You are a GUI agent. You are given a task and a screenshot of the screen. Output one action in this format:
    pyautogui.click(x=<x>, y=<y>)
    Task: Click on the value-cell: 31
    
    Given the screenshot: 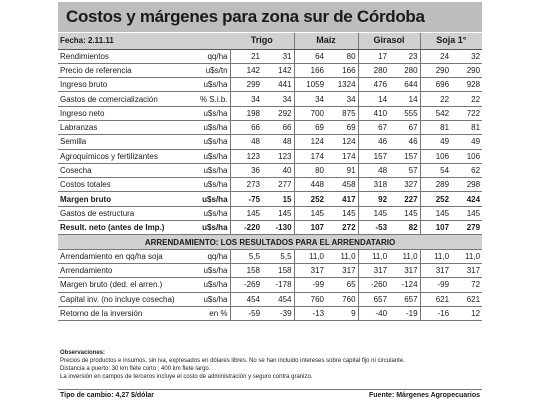 What is the action you would take?
    pyautogui.click(x=278, y=56)
    